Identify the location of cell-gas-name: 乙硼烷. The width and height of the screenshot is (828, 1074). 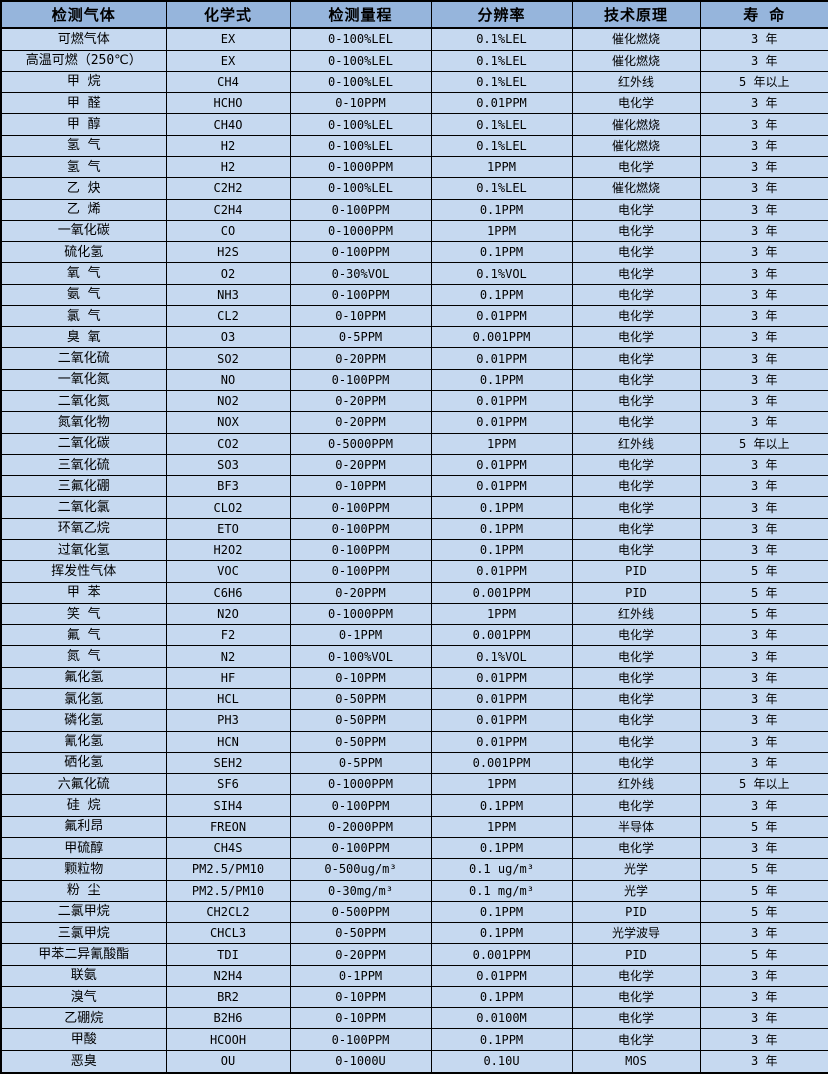
(83, 1018).